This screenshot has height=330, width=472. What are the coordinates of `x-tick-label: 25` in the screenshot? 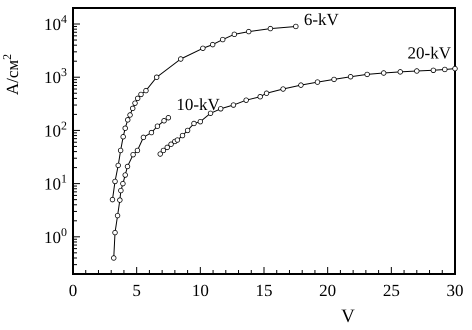 It's located at (391, 290).